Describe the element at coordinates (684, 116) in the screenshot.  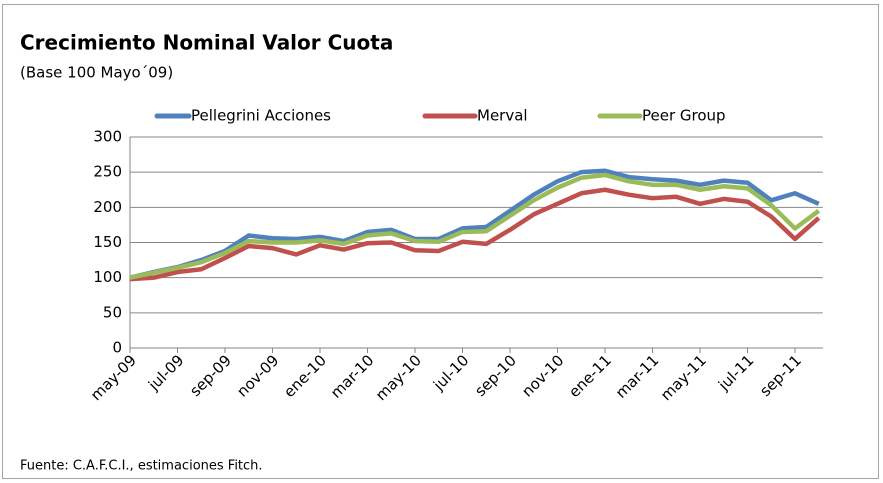
I see `legend-label: Peer Group` at that location.